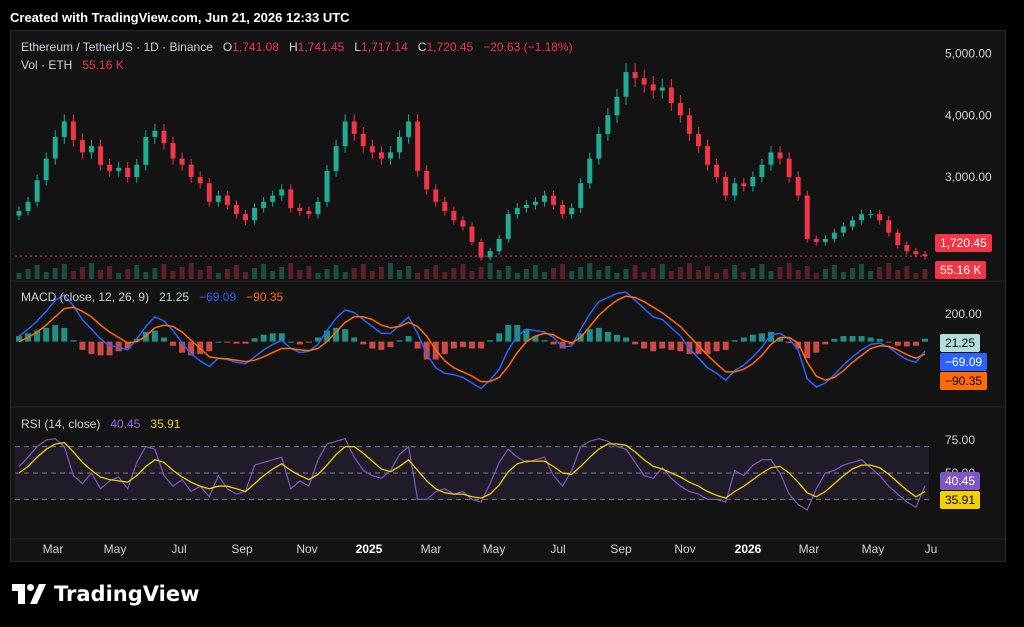 This screenshot has height=627, width=1024. What do you see at coordinates (85, 297) in the screenshot?
I see `macd-label: MACD (close, 12, 26, 9)` at bounding box center [85, 297].